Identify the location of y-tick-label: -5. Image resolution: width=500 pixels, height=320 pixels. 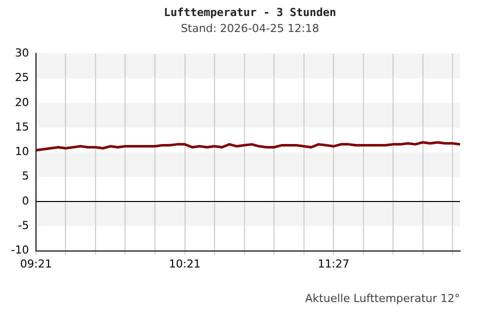
(23, 225).